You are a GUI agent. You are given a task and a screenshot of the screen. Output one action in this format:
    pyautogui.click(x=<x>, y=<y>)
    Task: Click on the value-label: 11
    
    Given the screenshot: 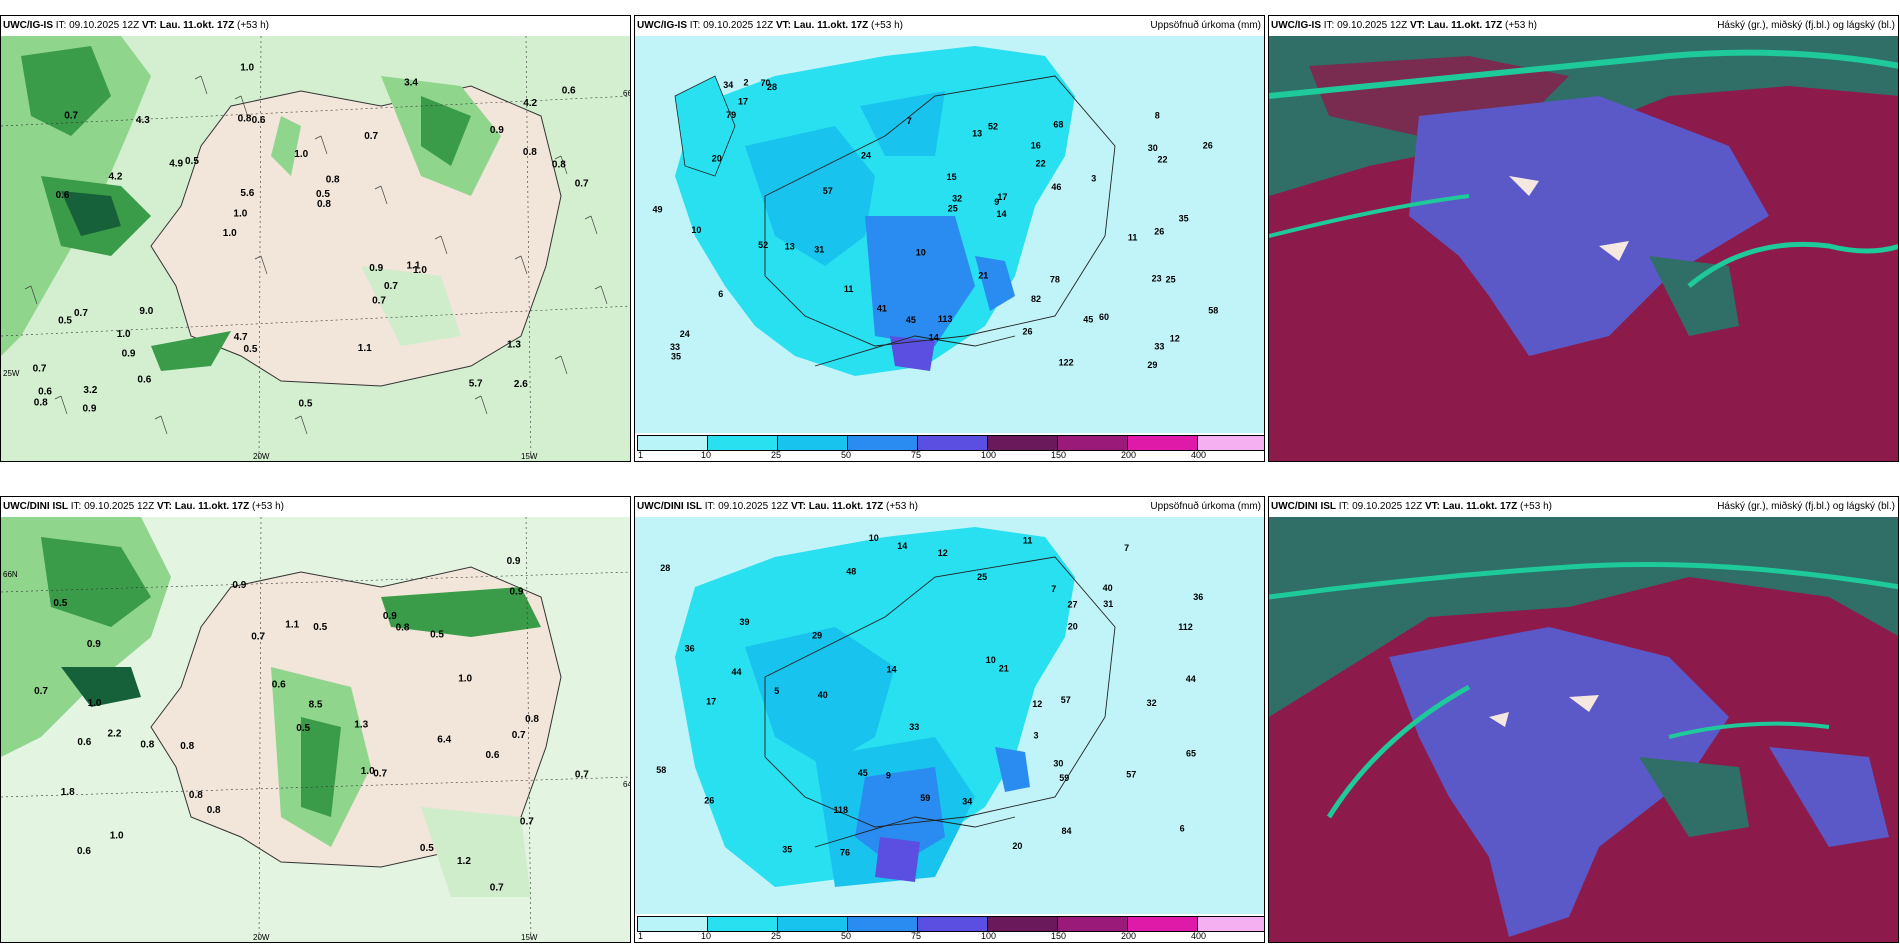 What is the action you would take?
    pyautogui.click(x=849, y=289)
    